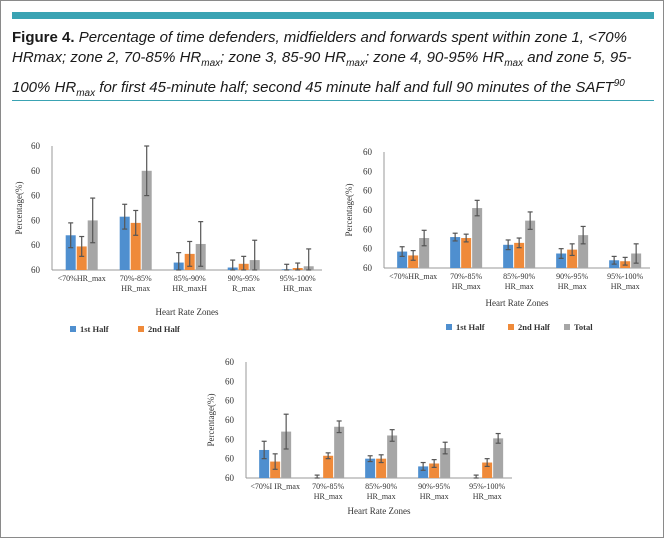 Image resolution: width=666 pixels, height=540 pixels. I want to click on caption-part-7: max, so click(86, 93).